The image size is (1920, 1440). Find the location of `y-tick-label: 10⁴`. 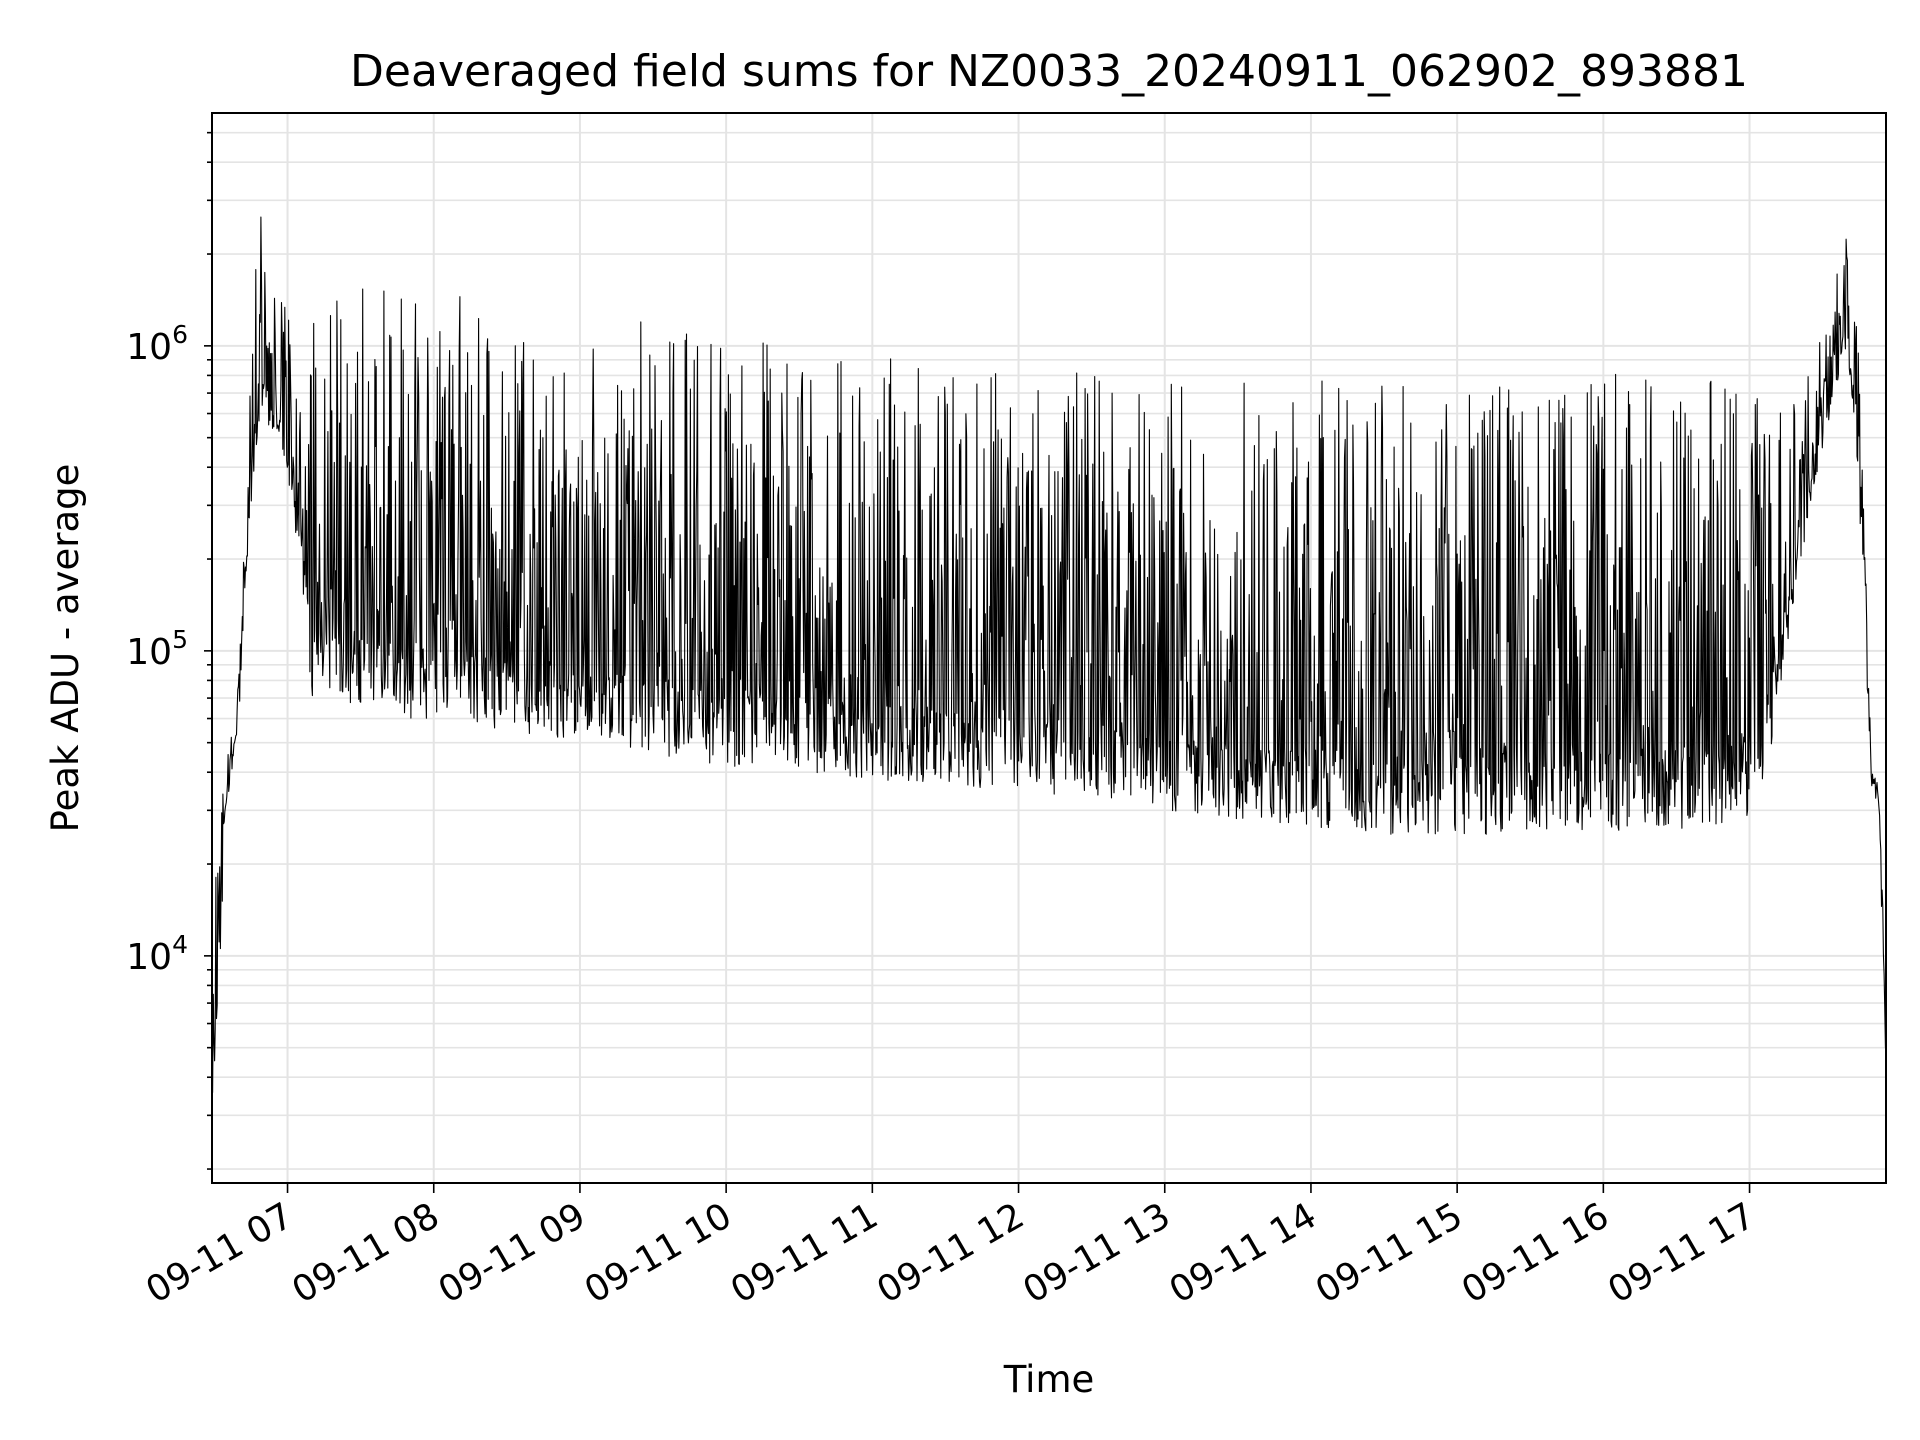

y-tick-label: 10⁴ is located at coordinates (157, 954).